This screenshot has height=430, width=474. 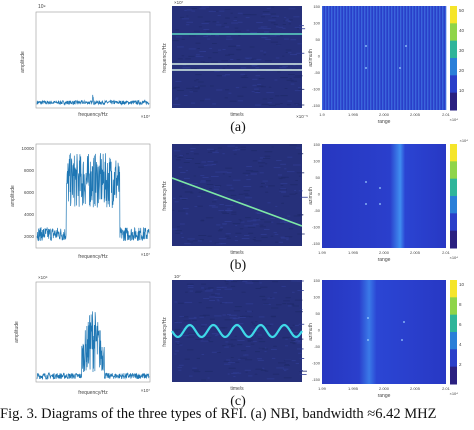 What do you see at coordinates (460, 324) in the screenshot?
I see `svg-text: 6` at bounding box center [460, 324].